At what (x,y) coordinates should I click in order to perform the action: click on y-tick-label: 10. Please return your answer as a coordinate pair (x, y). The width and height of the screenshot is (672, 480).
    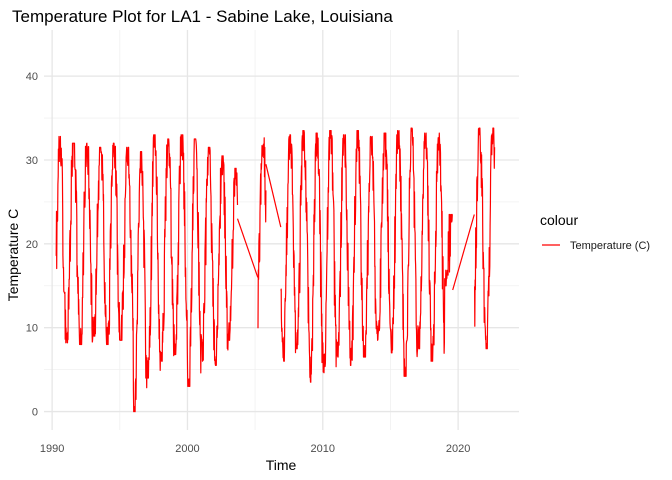
    Looking at the image, I should click on (32, 329).